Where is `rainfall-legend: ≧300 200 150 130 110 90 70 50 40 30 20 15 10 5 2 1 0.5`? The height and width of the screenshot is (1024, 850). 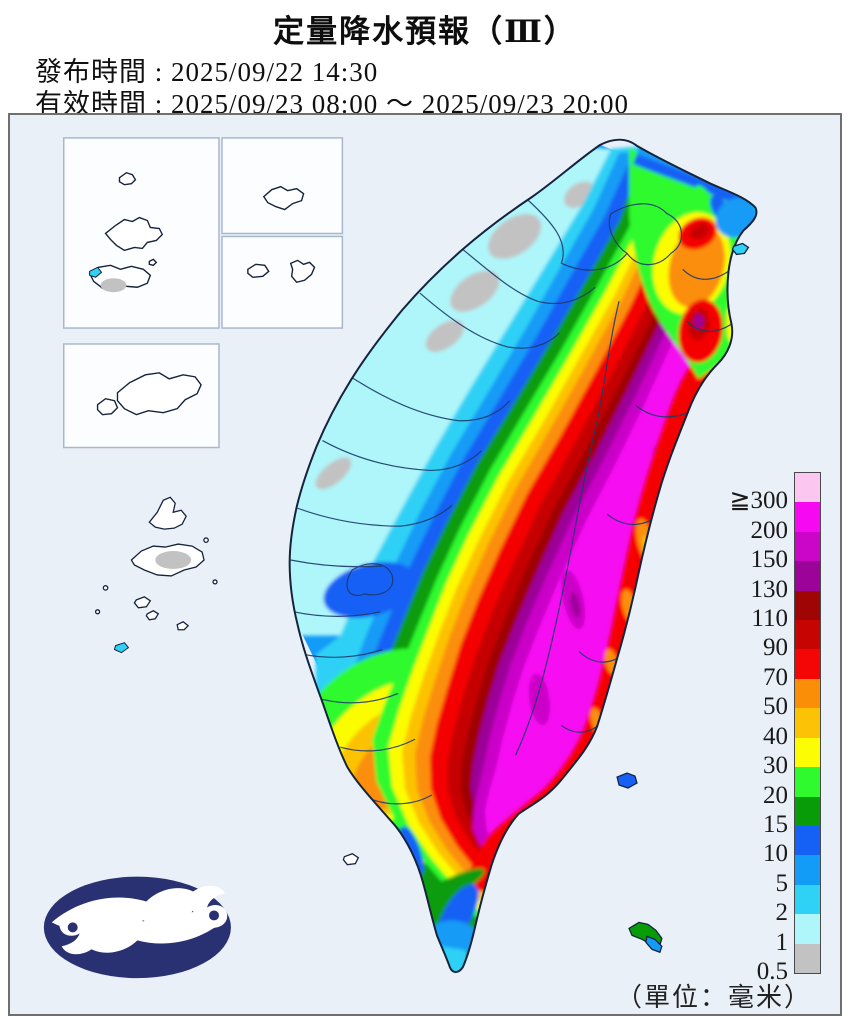
rainfall-legend: ≧300 200 150 130 110 90 70 50 40 30 20 15 10 5 2 1 0.5 is located at coordinates (783, 728).